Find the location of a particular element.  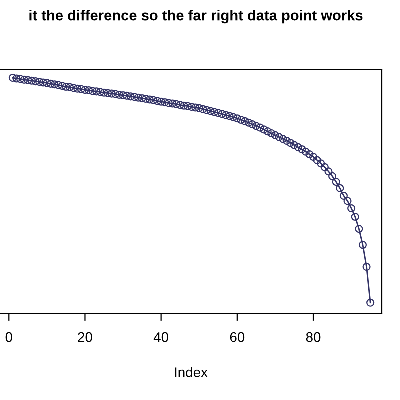

x-tick-label: 60 is located at coordinates (237, 337).